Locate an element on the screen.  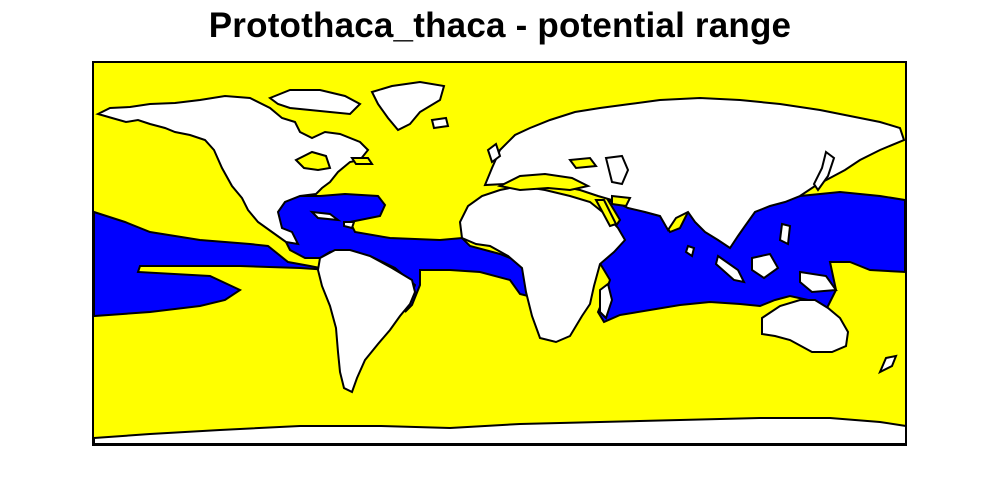
land-hispaniola is located at coordinates (349, 225).